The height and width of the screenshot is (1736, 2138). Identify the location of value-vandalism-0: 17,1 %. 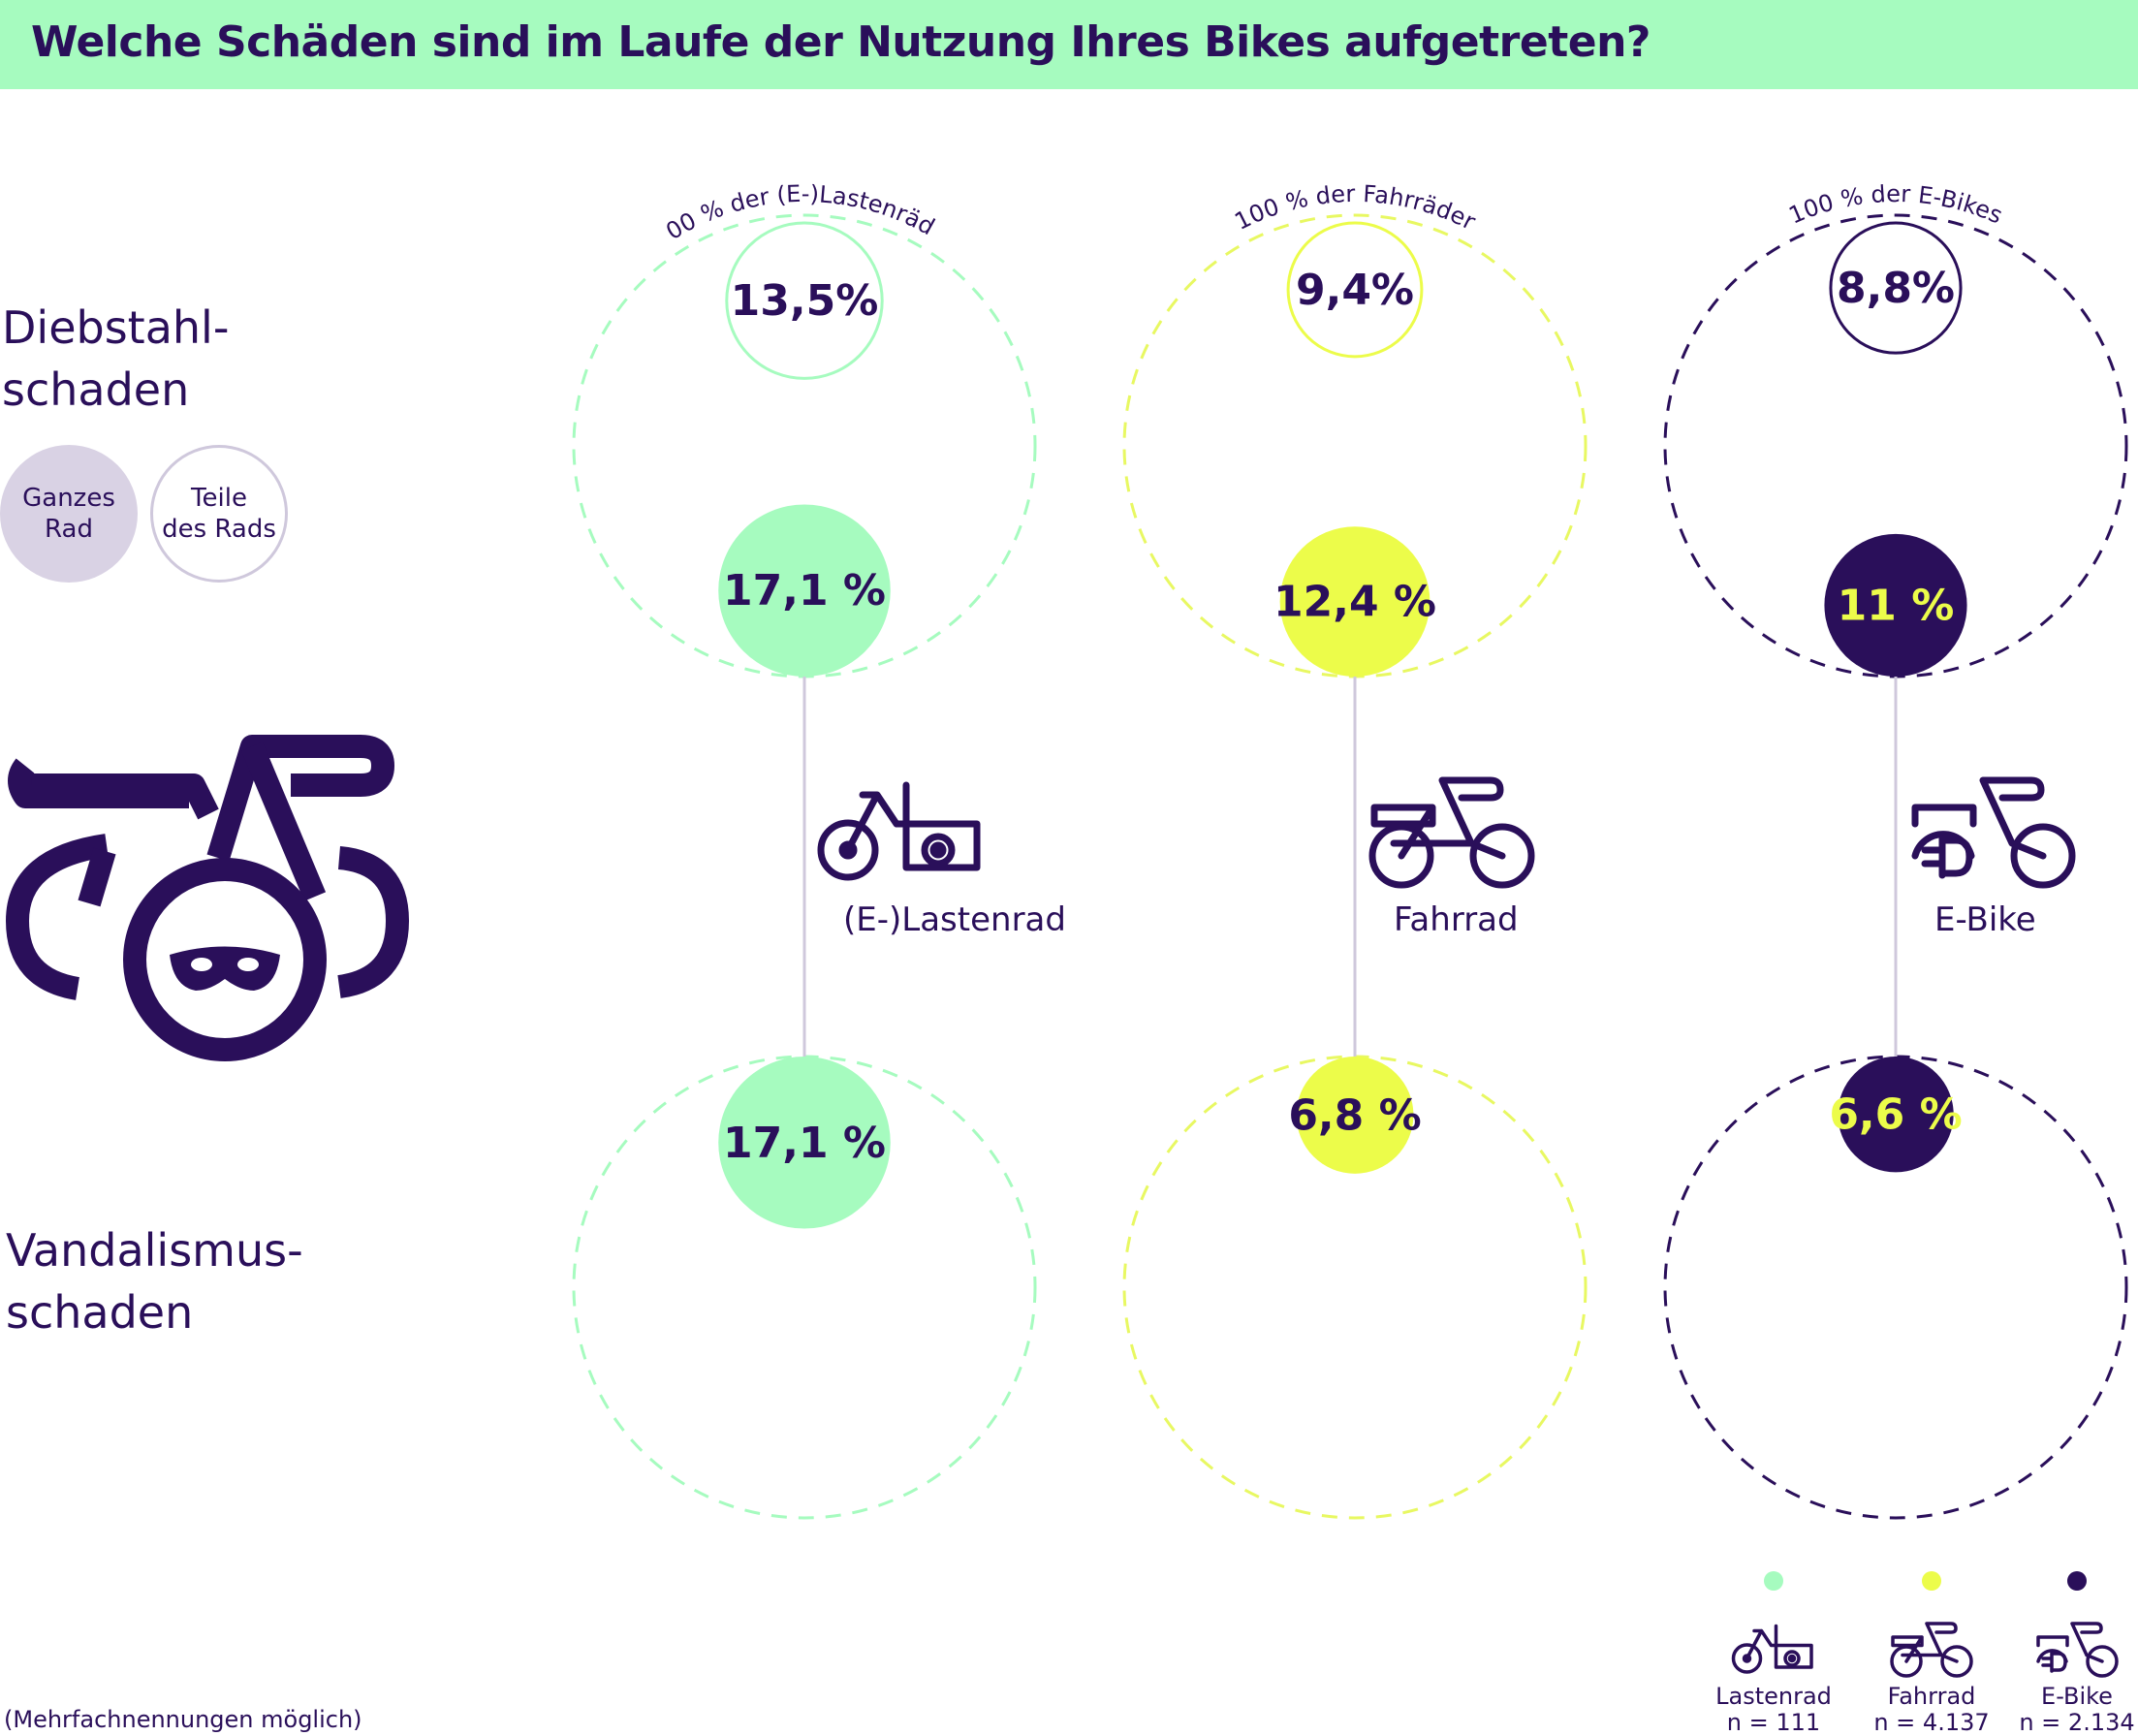
(804, 1143).